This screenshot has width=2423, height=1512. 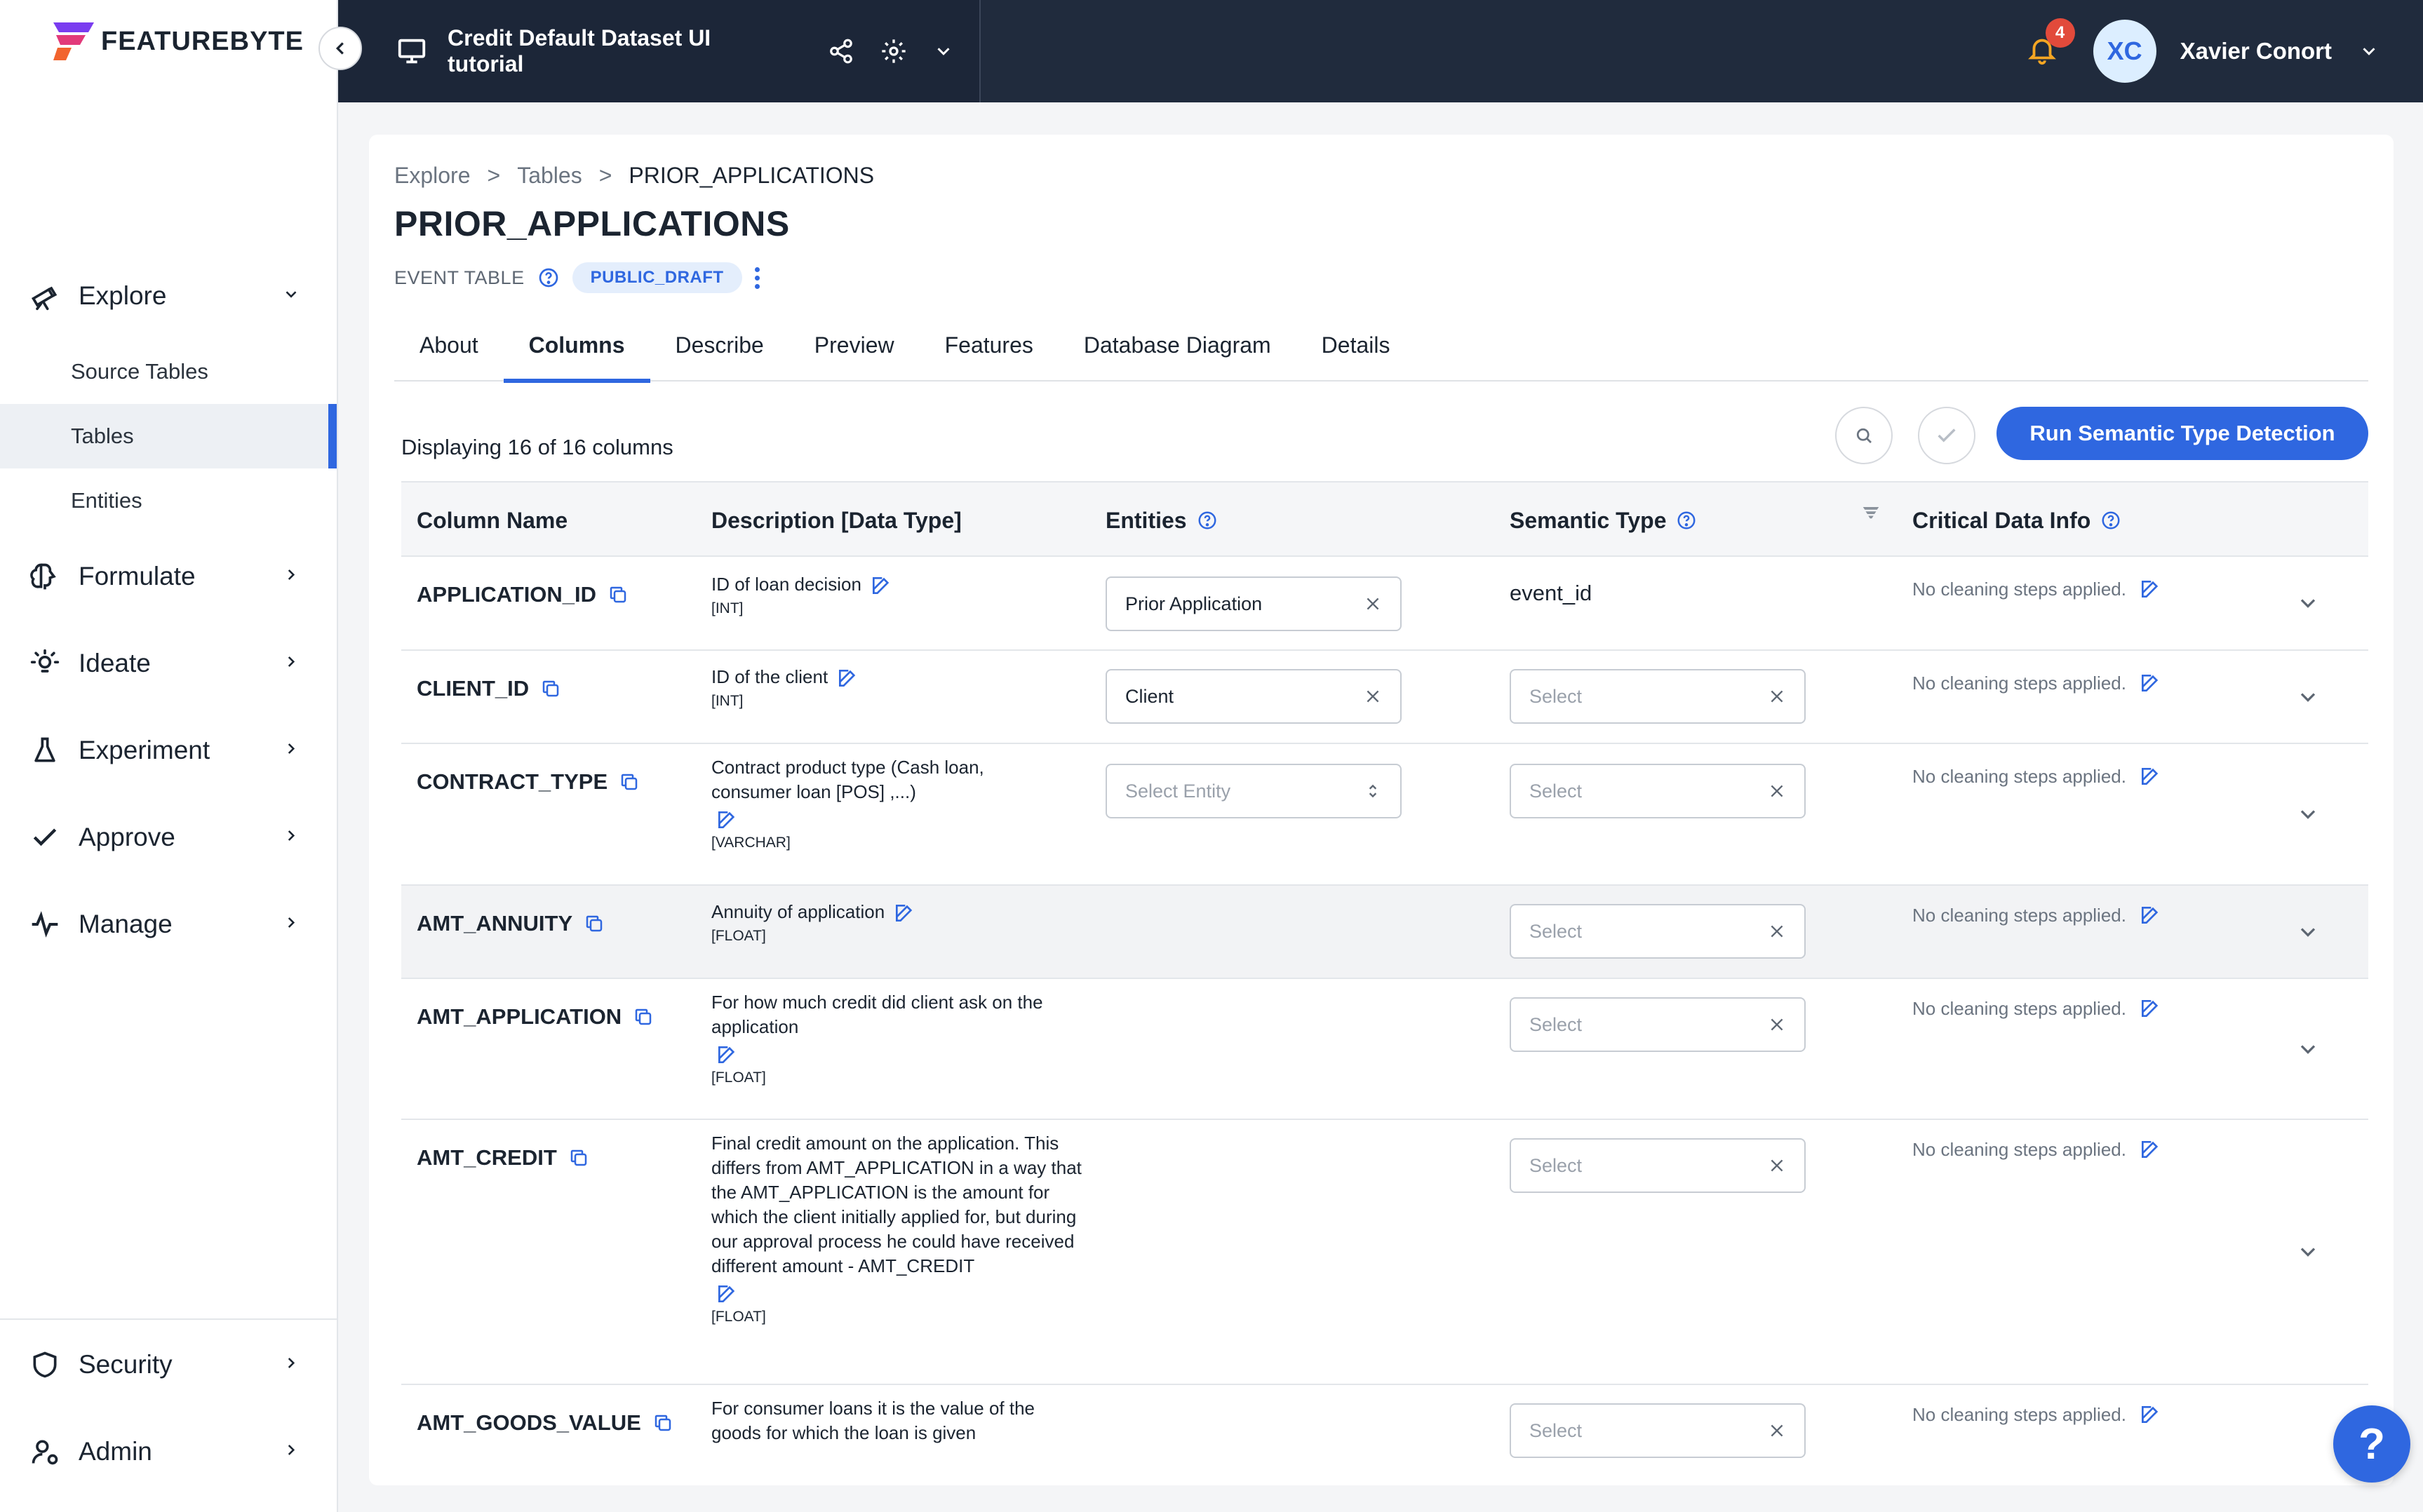 What do you see at coordinates (738, 1077) in the screenshot?
I see `data-type: [FLOAT]` at bounding box center [738, 1077].